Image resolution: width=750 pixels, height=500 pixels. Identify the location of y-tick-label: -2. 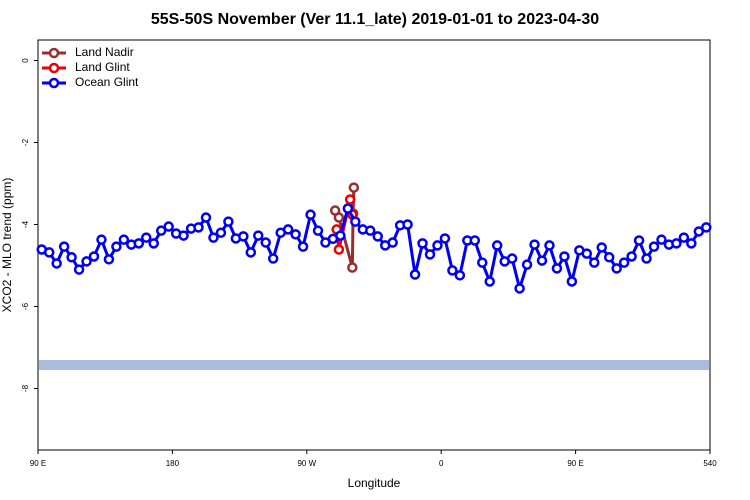
(25, 142).